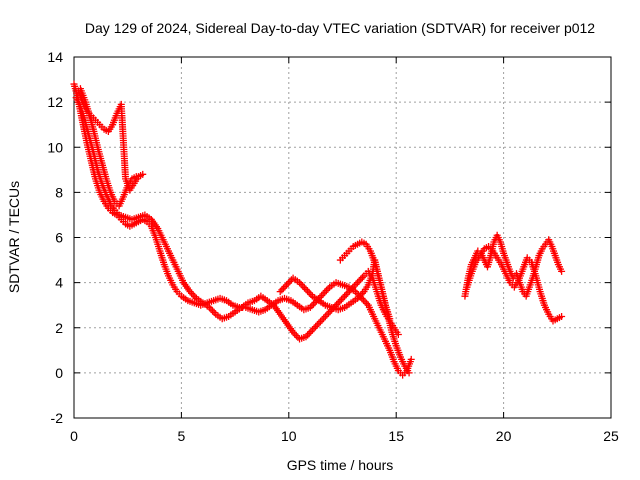  What do you see at coordinates (59, 328) in the screenshot?
I see `y-tick-label: 2` at bounding box center [59, 328].